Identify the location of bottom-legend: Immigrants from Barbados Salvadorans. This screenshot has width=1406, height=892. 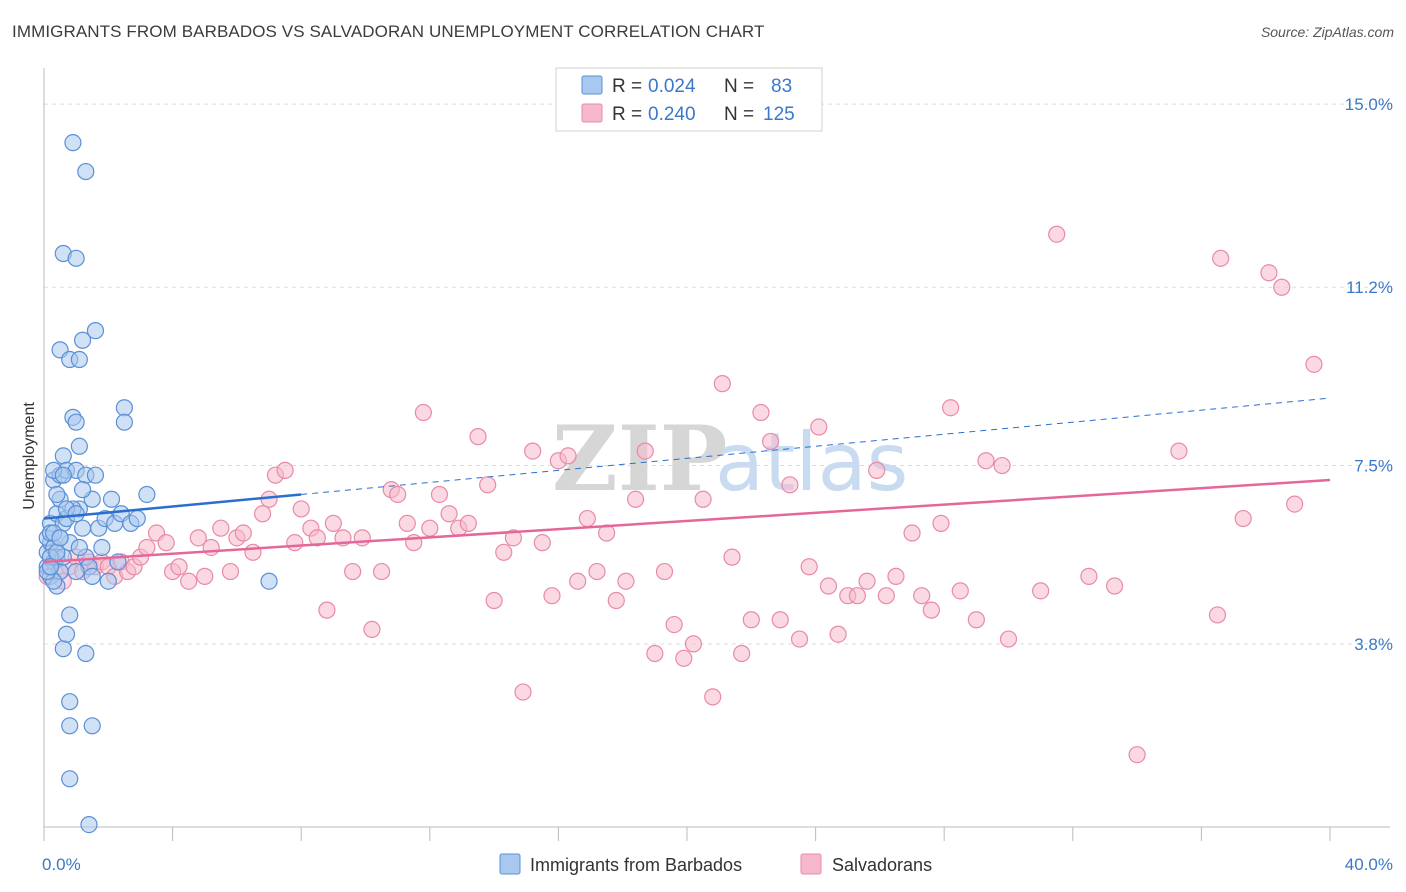
(715, 864).